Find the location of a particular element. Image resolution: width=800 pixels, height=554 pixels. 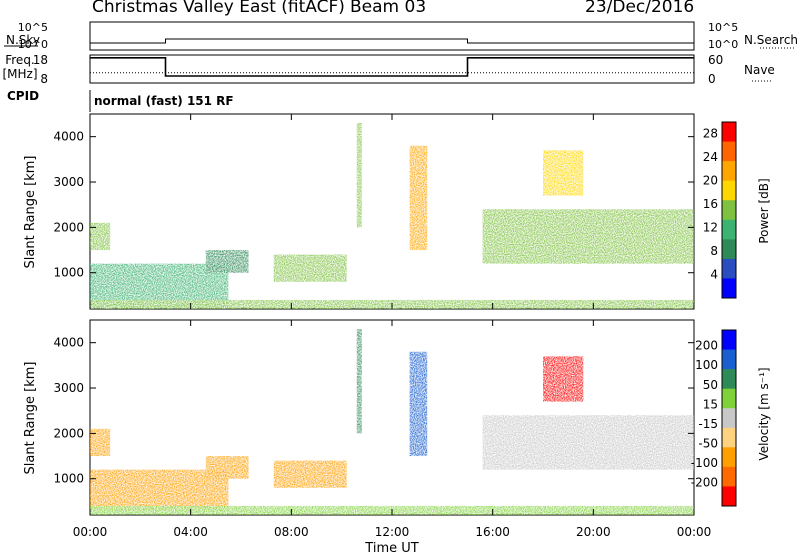

cpid-value: normal (fast) 151 RF is located at coordinates (164, 101).